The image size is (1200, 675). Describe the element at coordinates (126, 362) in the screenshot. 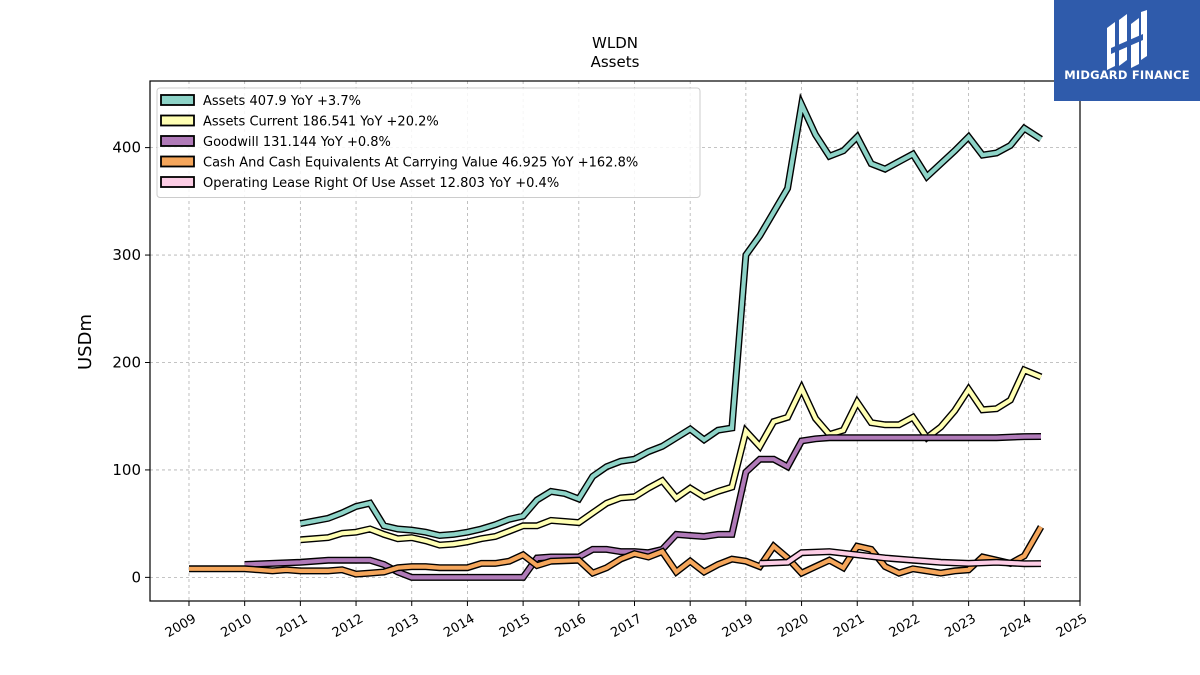

I see `y-tick-label: 200` at that location.